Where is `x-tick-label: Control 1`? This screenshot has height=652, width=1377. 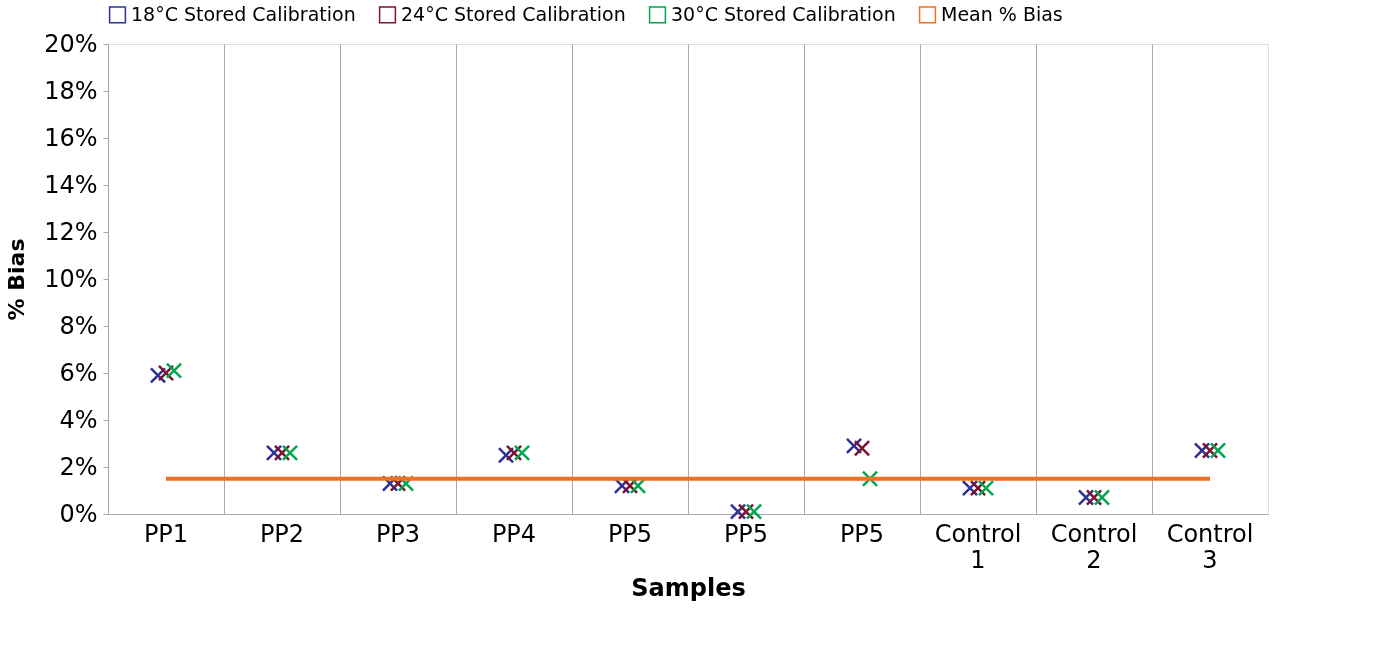
x-tick-label: Control 1 is located at coordinates (978, 546).